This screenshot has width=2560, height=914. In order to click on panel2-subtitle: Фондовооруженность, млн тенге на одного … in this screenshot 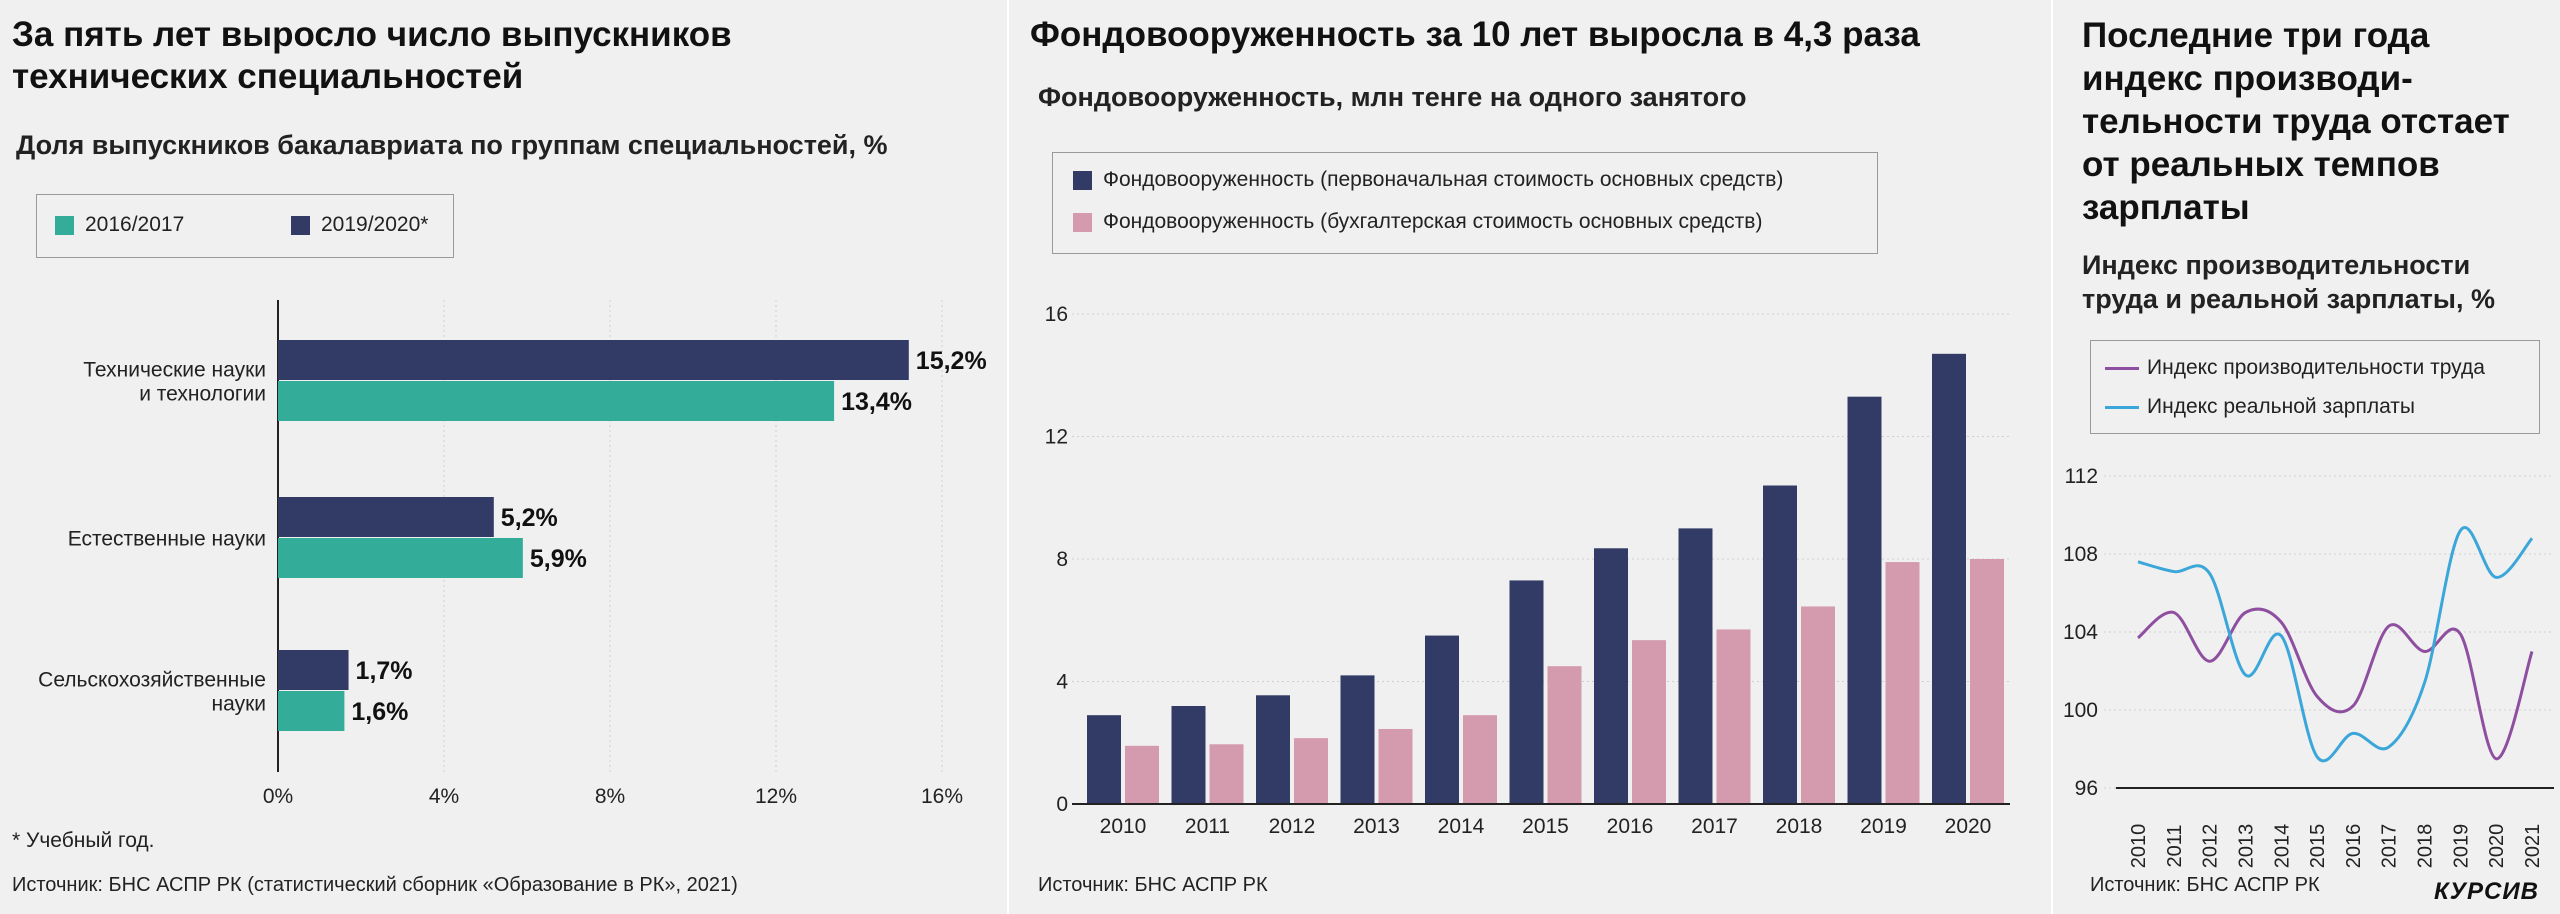, I will do `click(1392, 97)`.